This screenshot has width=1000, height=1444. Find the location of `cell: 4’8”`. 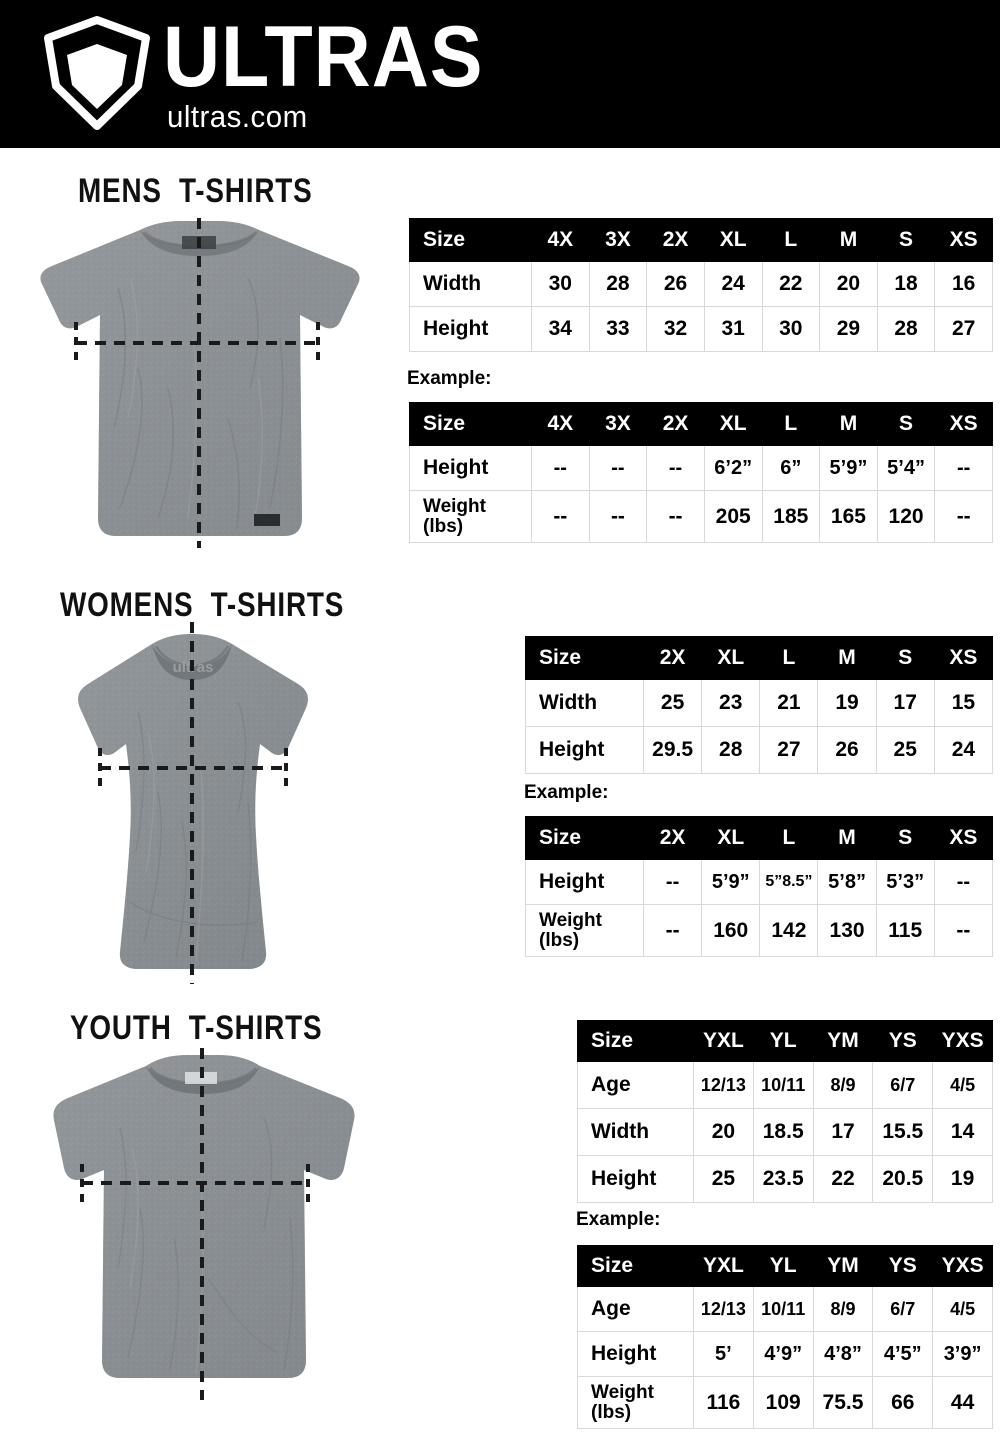

cell: 4’8” is located at coordinates (843, 1354).